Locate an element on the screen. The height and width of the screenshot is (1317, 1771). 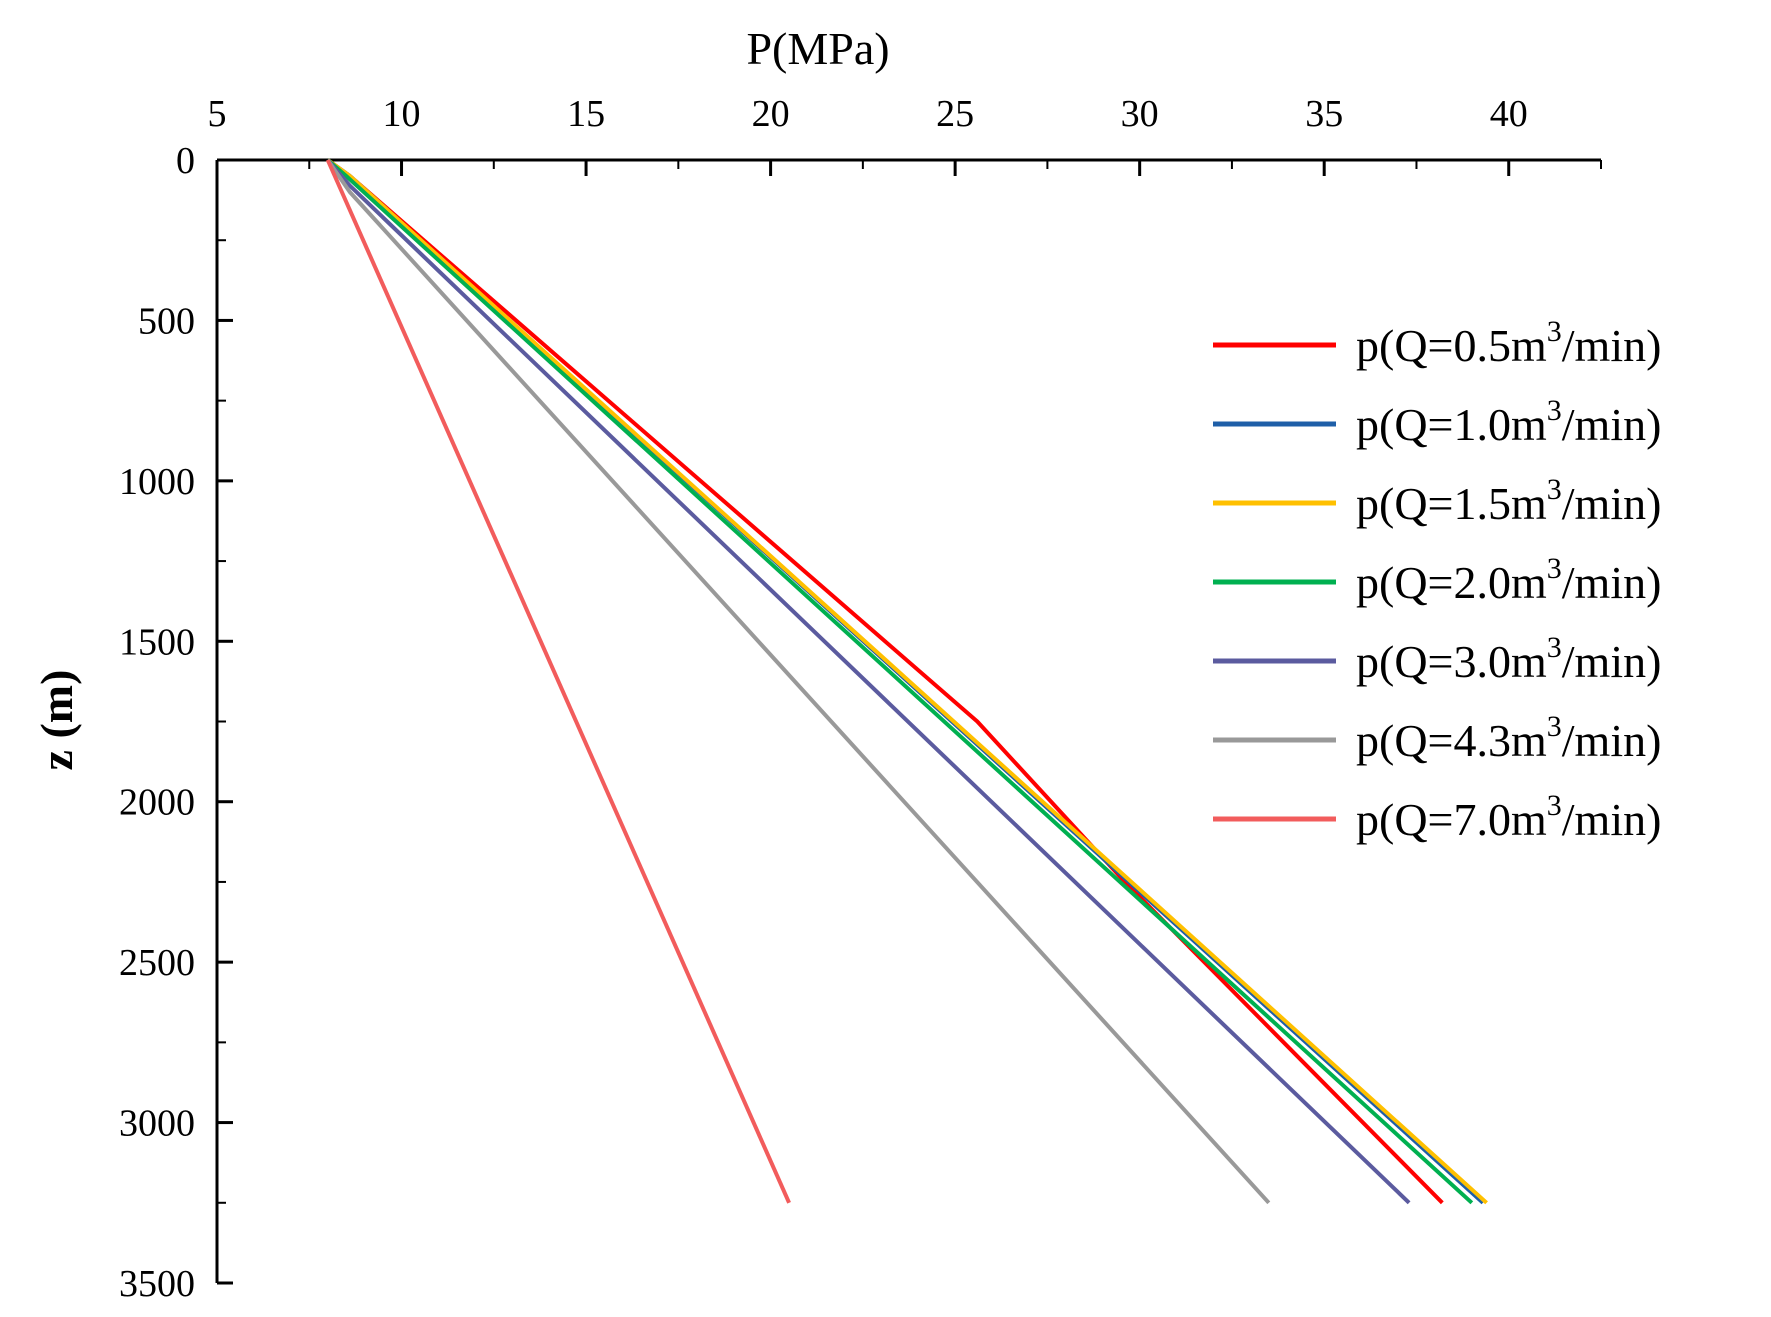
y-tick-label: 2000 is located at coordinates (157, 803).